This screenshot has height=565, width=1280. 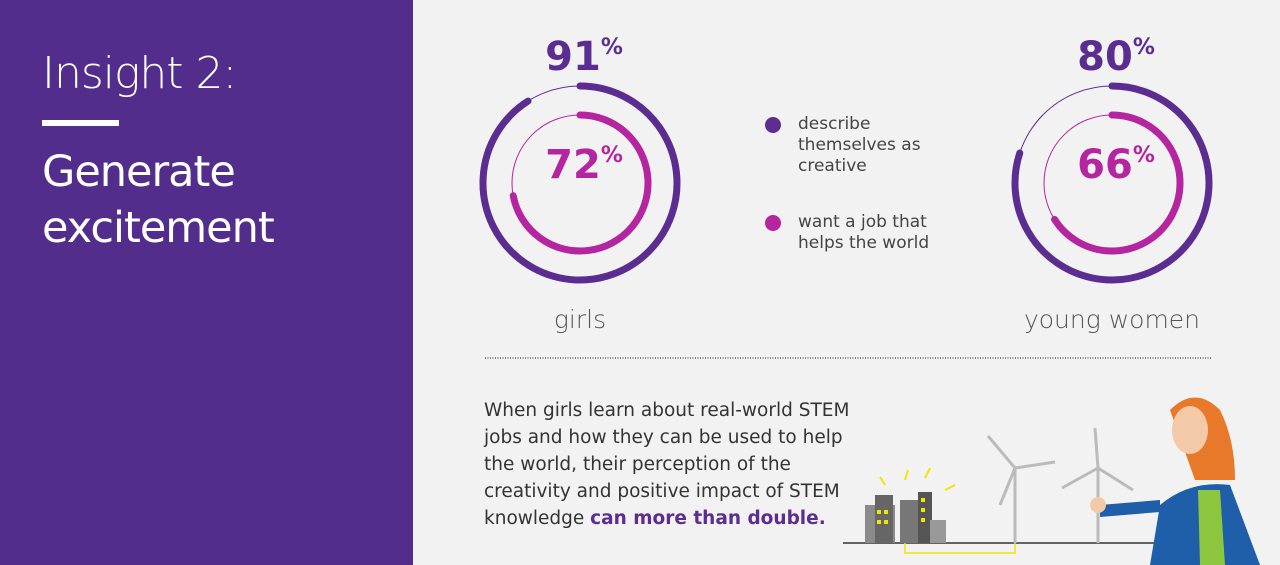 What do you see at coordinates (864, 232) in the screenshot?
I see `legend-label: want a job that helps the world` at bounding box center [864, 232].